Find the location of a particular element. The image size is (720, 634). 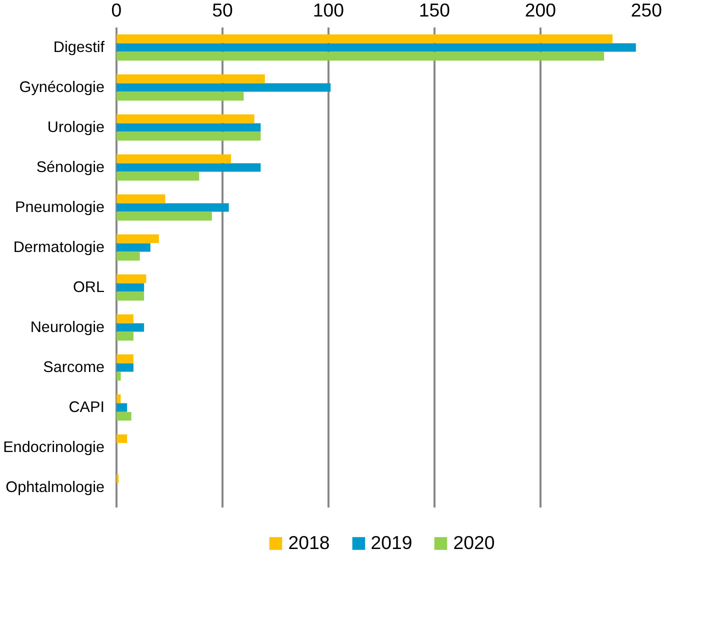

y-tick-label: ORL is located at coordinates (88, 287).